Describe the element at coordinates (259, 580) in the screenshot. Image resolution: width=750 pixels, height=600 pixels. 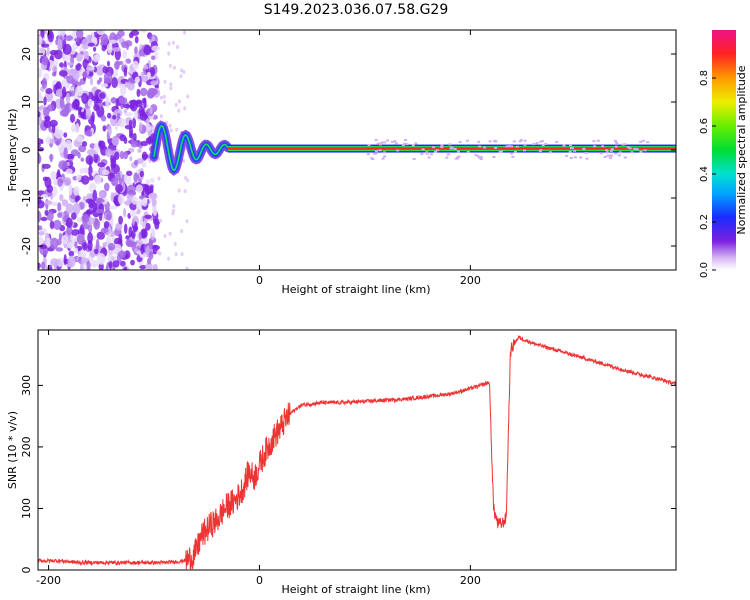
I see `snr-x-tick-label: 0` at that location.